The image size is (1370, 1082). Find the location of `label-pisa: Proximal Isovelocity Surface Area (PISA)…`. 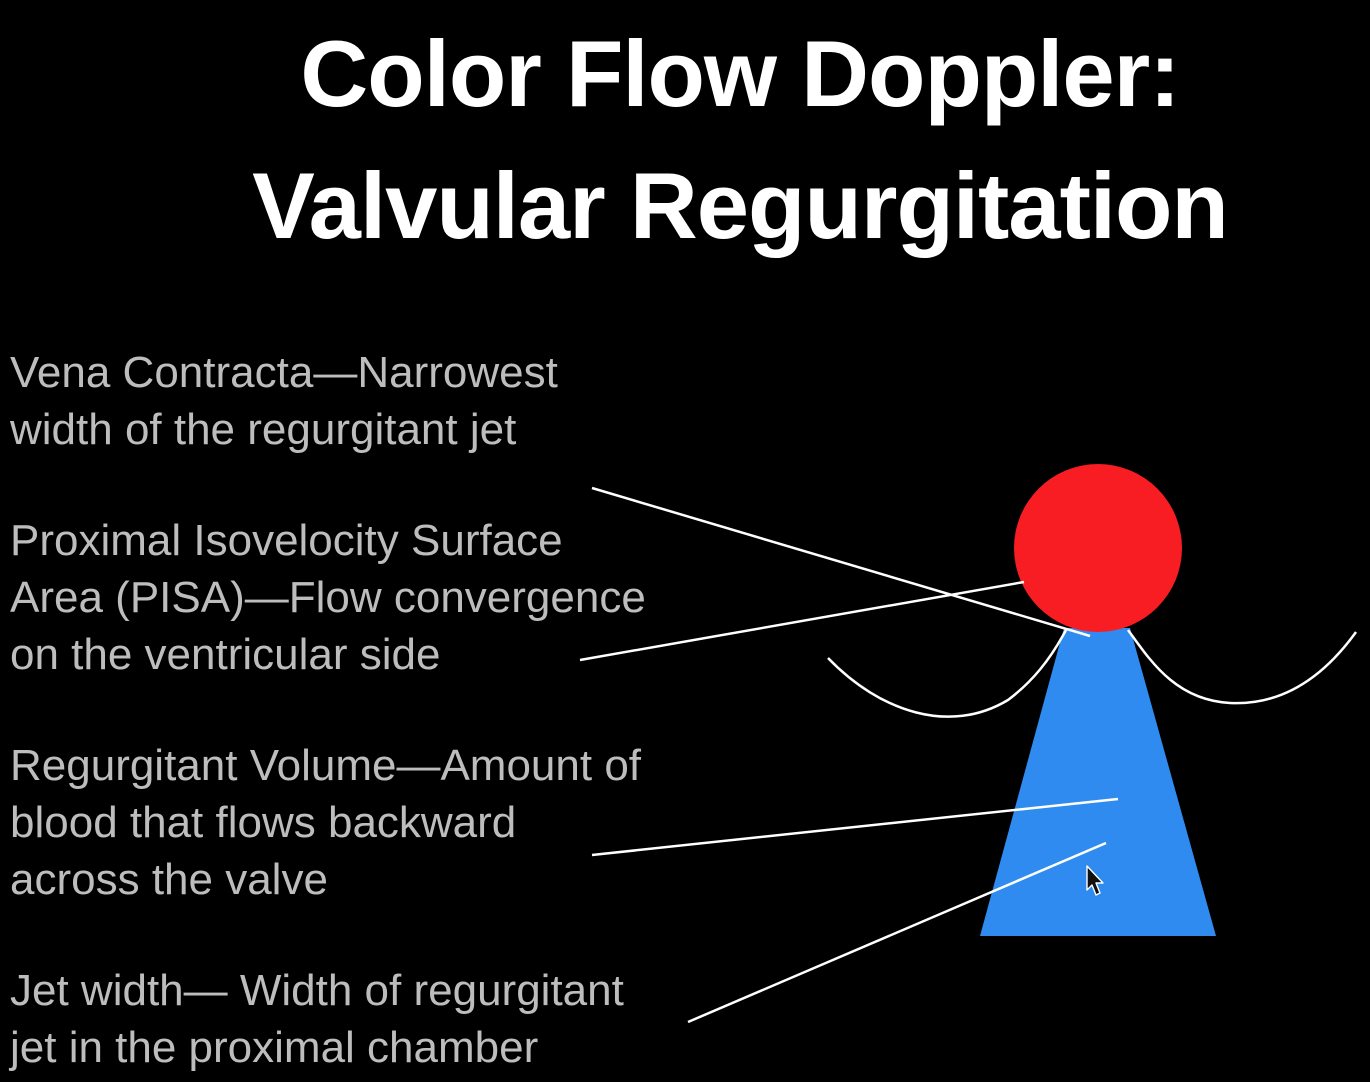

label-pisa: Proximal Isovelocity Surface Area (PISA)… is located at coordinates (328, 597).